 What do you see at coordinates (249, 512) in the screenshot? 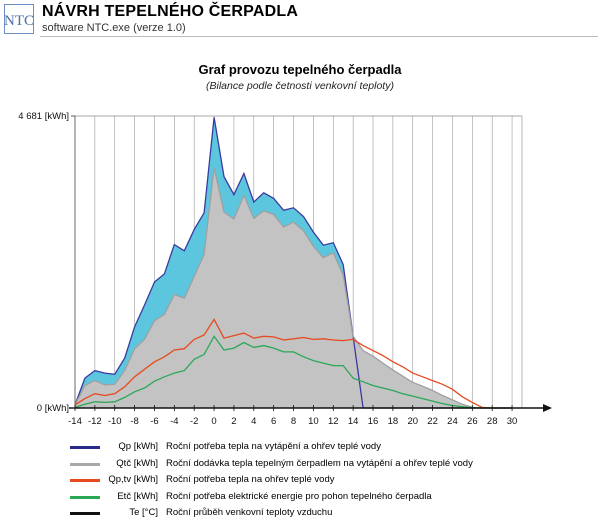
I see `legend-text: Roční průběh venkovní teploty vzduchu` at bounding box center [249, 512].